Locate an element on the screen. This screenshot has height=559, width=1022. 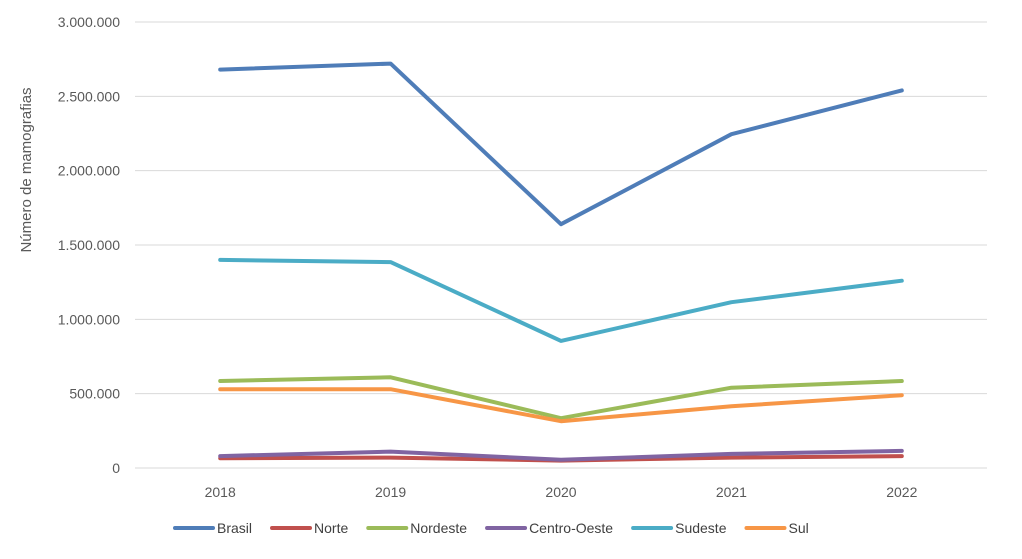
x-axis-ticks: 2018 2019 2020 2021 2022 is located at coordinates (561, 492).